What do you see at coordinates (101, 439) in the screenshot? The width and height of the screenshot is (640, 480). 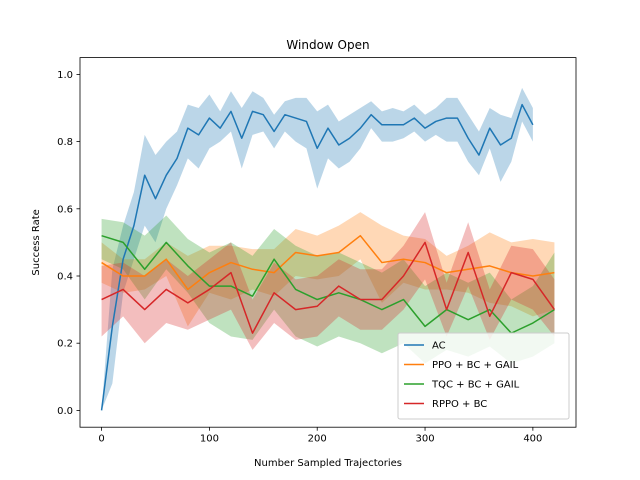 I see `x-tick-label: 0` at bounding box center [101, 439].